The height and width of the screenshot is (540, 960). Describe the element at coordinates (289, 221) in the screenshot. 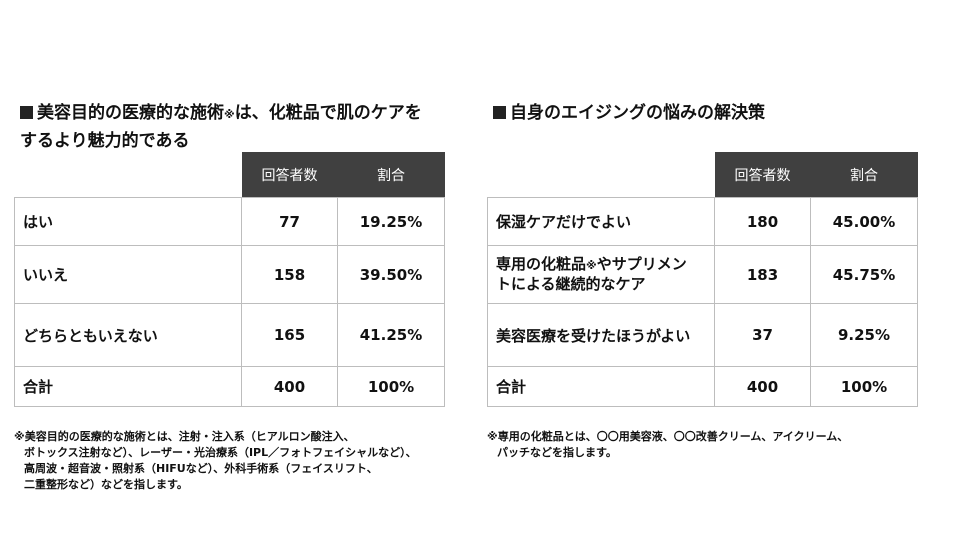

I see `row-count: 77` at that location.